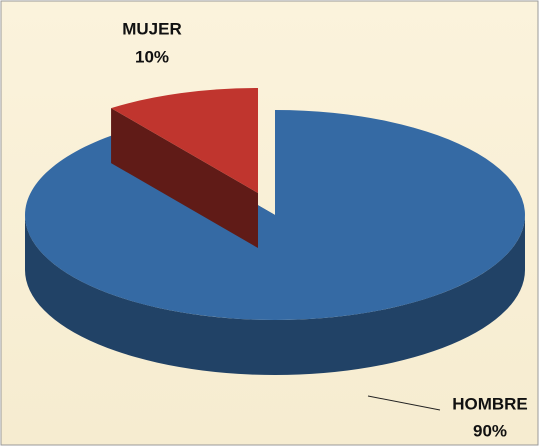 The width and height of the screenshot is (539, 446). I want to click on slice-value-label: 90%, so click(490, 430).